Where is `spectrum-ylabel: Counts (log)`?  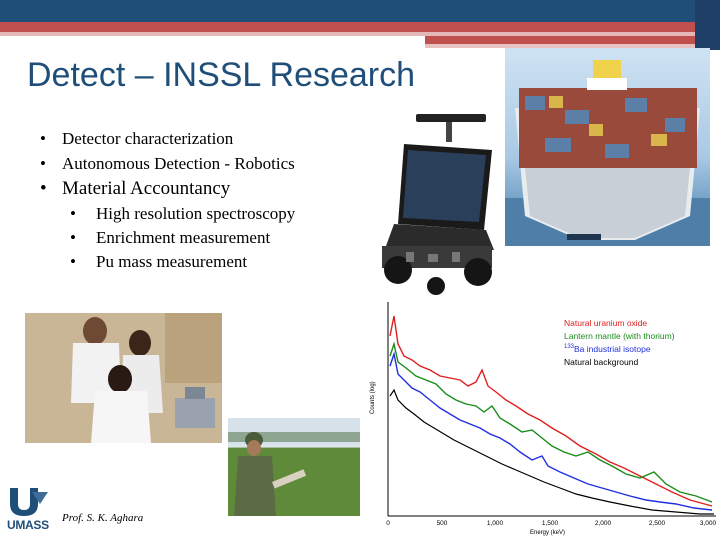
spectrum-ylabel: Counts (log) is located at coordinates (373, 397).